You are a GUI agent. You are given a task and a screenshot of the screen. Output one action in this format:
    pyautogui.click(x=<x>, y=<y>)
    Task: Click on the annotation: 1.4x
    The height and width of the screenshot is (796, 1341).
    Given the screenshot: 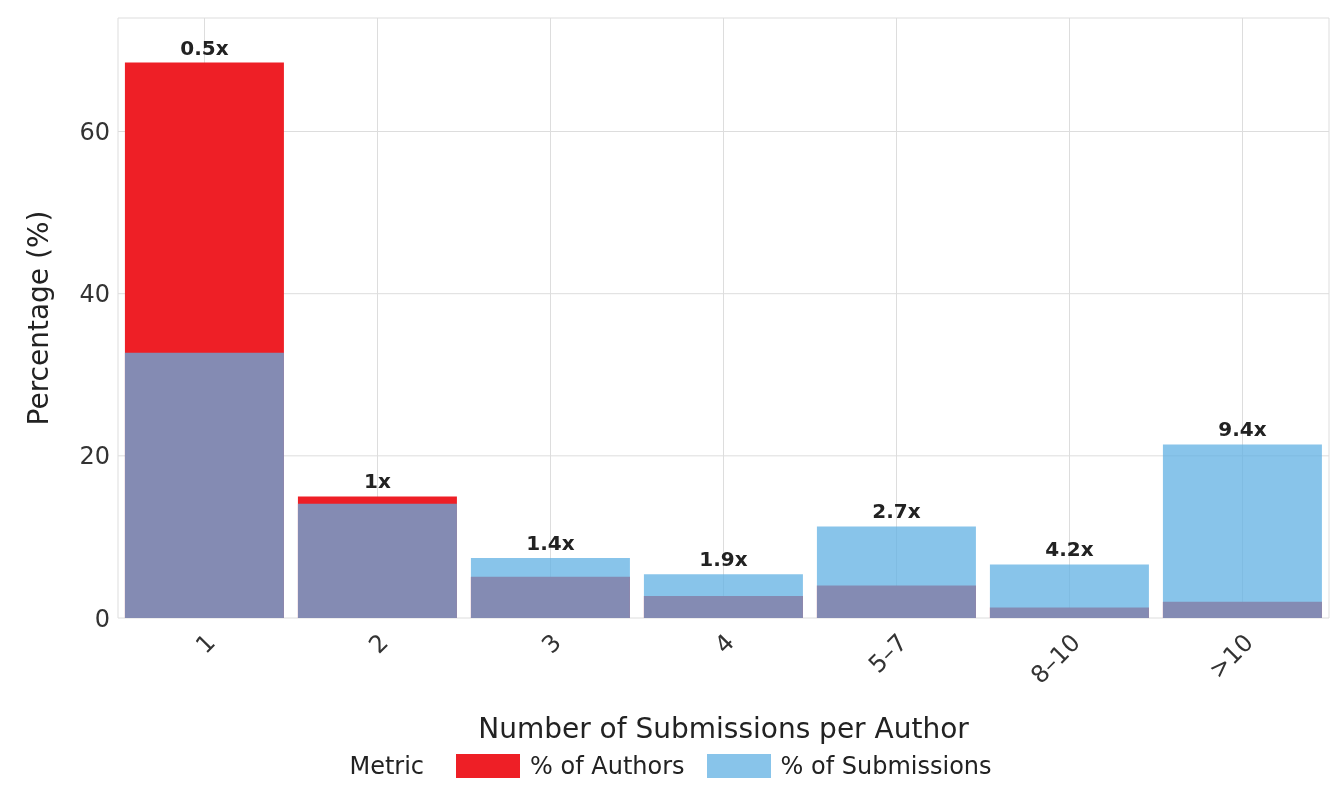 What is the action you would take?
    pyautogui.click(x=550, y=543)
    